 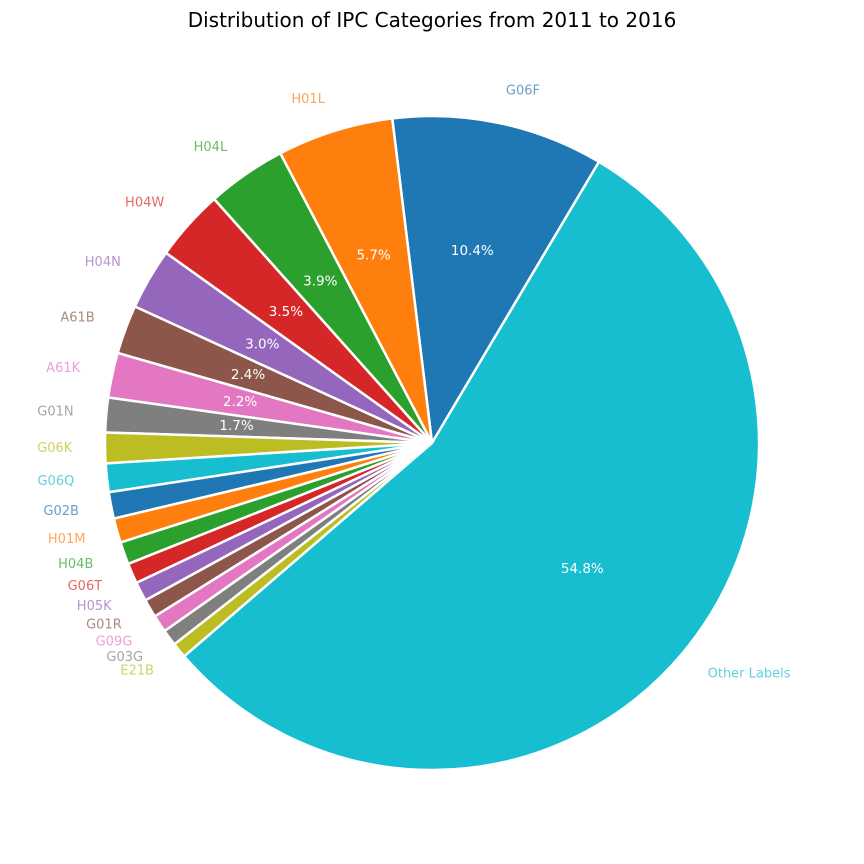 I want to click on slice-label-h04w: H04W, so click(x=144, y=202).